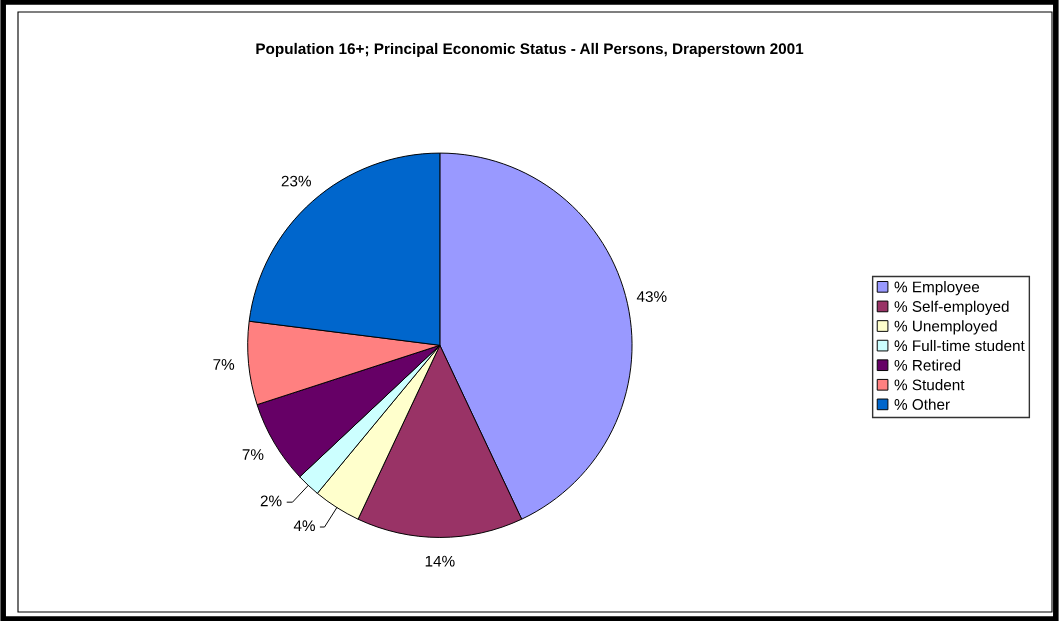  I want to click on legend-label: % Student, so click(929, 385).